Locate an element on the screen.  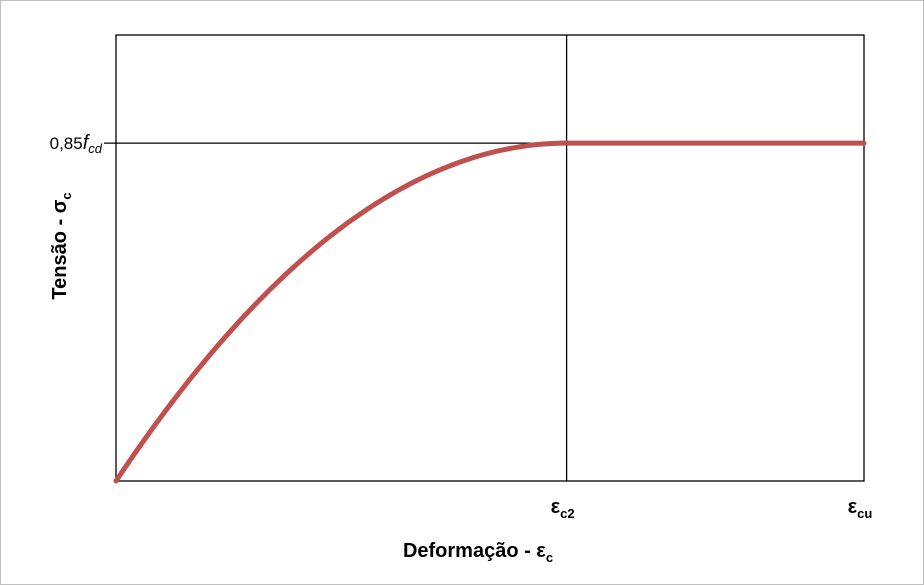
x-tick-label: εcu is located at coordinates (860, 508).